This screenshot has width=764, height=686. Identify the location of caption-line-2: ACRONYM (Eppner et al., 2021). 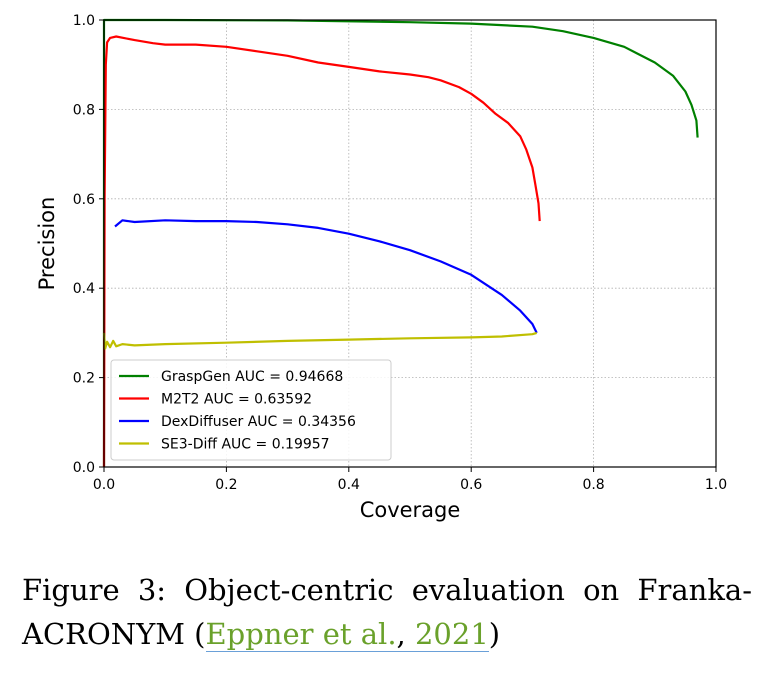
(387, 634).